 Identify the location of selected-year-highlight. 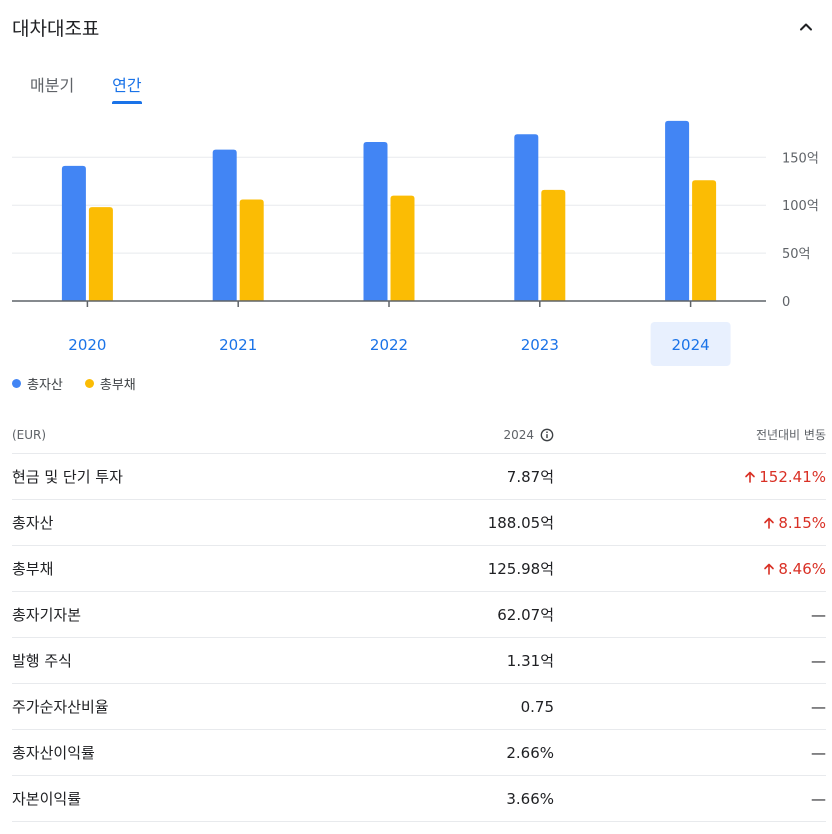
(690, 344).